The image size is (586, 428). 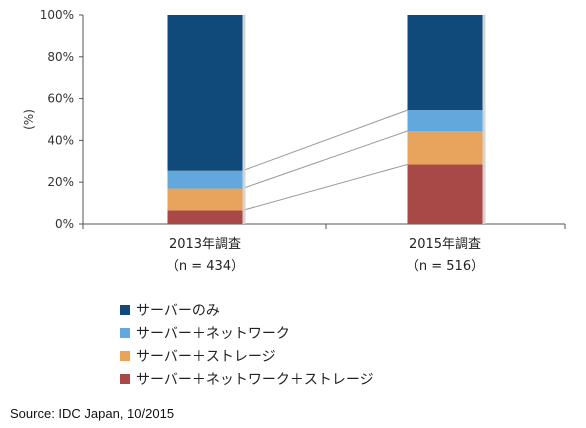 What do you see at coordinates (60, 99) in the screenshot?
I see `y-tick-label: 60%` at bounding box center [60, 99].